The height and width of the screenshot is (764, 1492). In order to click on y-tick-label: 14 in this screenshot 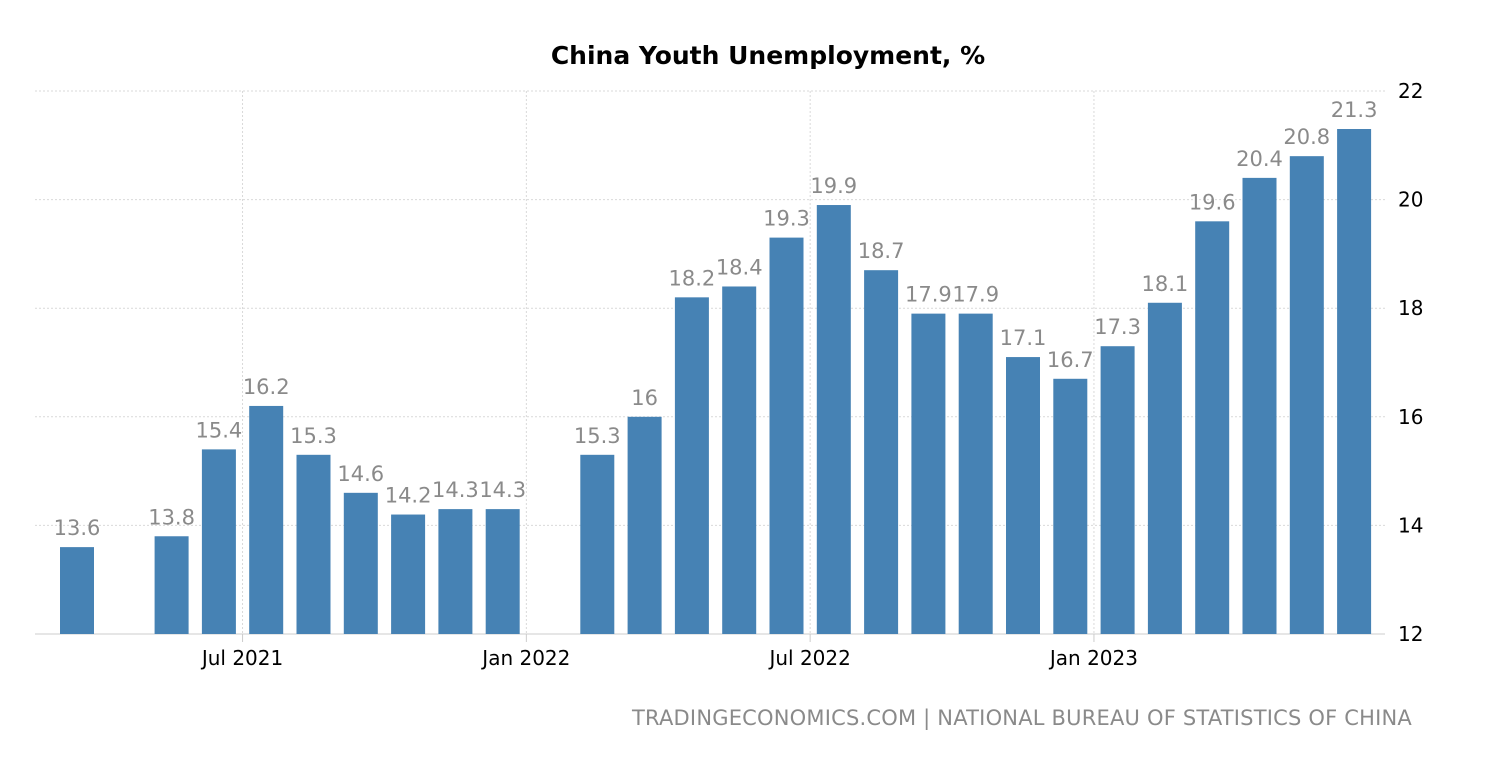, I will do `click(1410, 525)`.